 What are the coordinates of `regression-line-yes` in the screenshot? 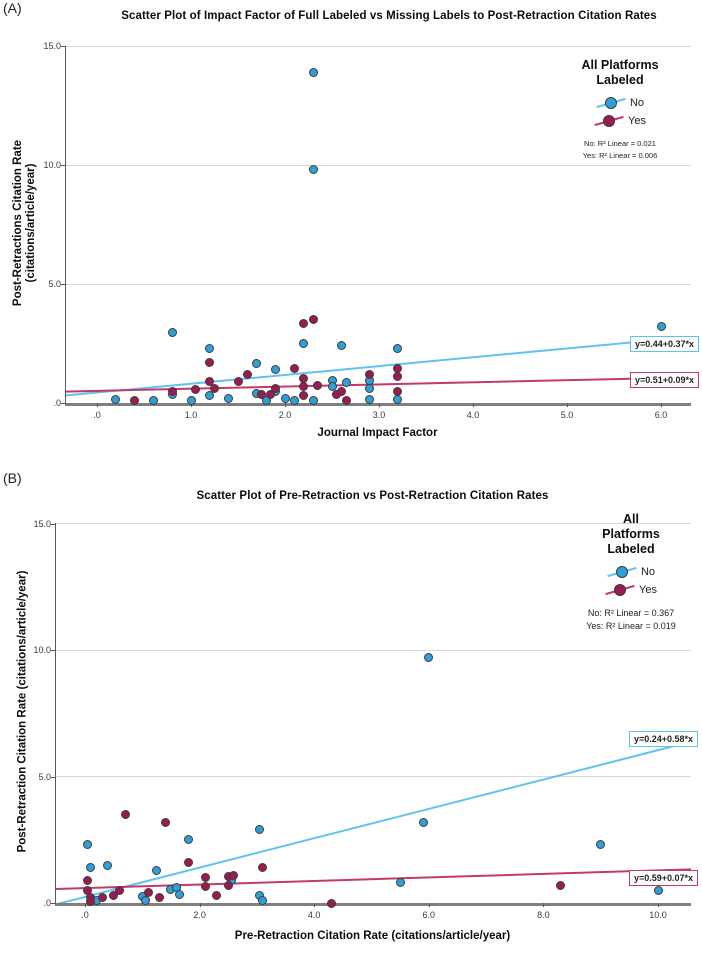 It's located at (373, 879).